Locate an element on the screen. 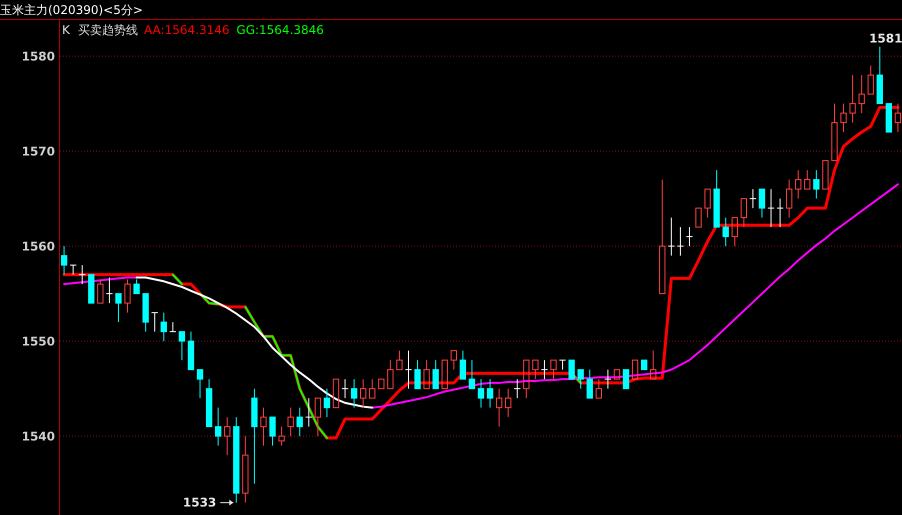 This screenshot has height=515, width=902. y-tick-label: 1570 is located at coordinates (38, 151).